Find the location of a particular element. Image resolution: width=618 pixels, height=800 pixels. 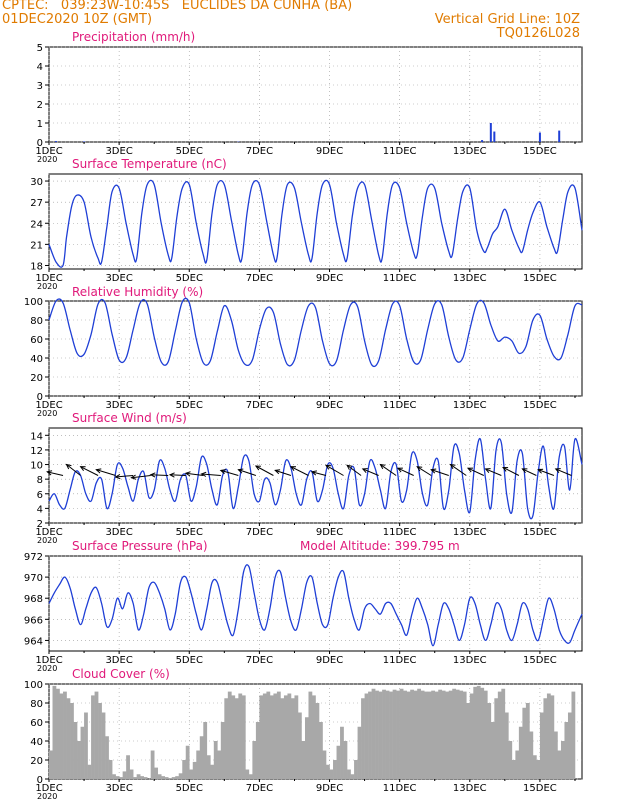

pres-frame is located at coordinates (315, 603).